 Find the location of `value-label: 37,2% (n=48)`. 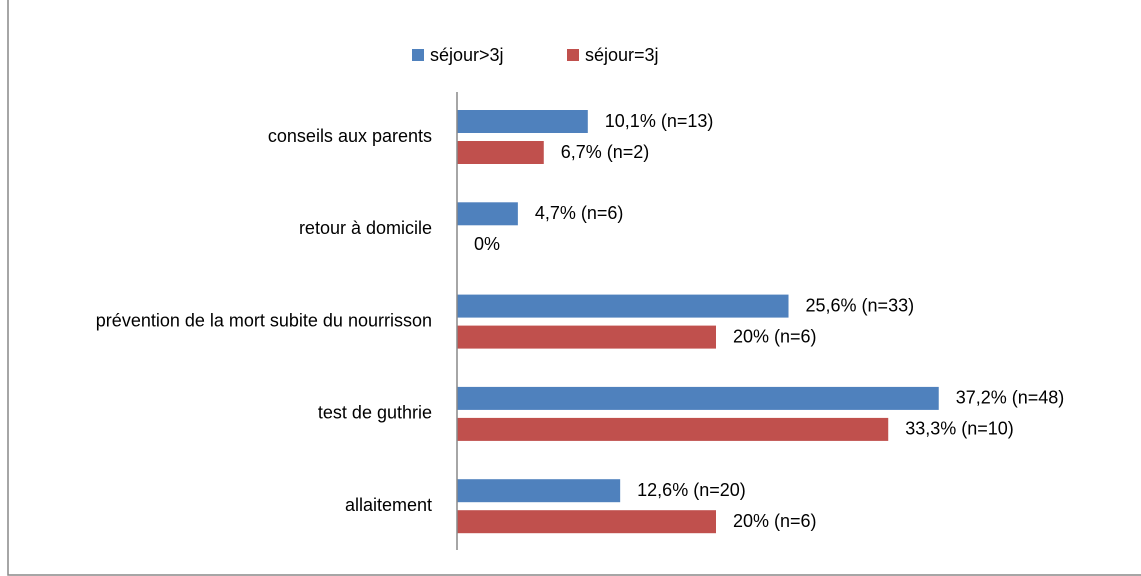

value-label: 37,2% (n=48) is located at coordinates (1010, 398).